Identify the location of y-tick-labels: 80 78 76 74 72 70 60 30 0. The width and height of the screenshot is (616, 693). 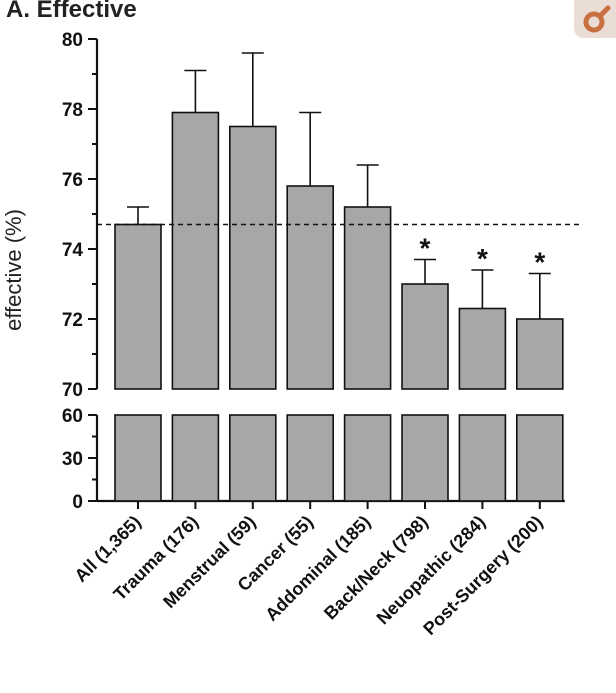
(73, 271).